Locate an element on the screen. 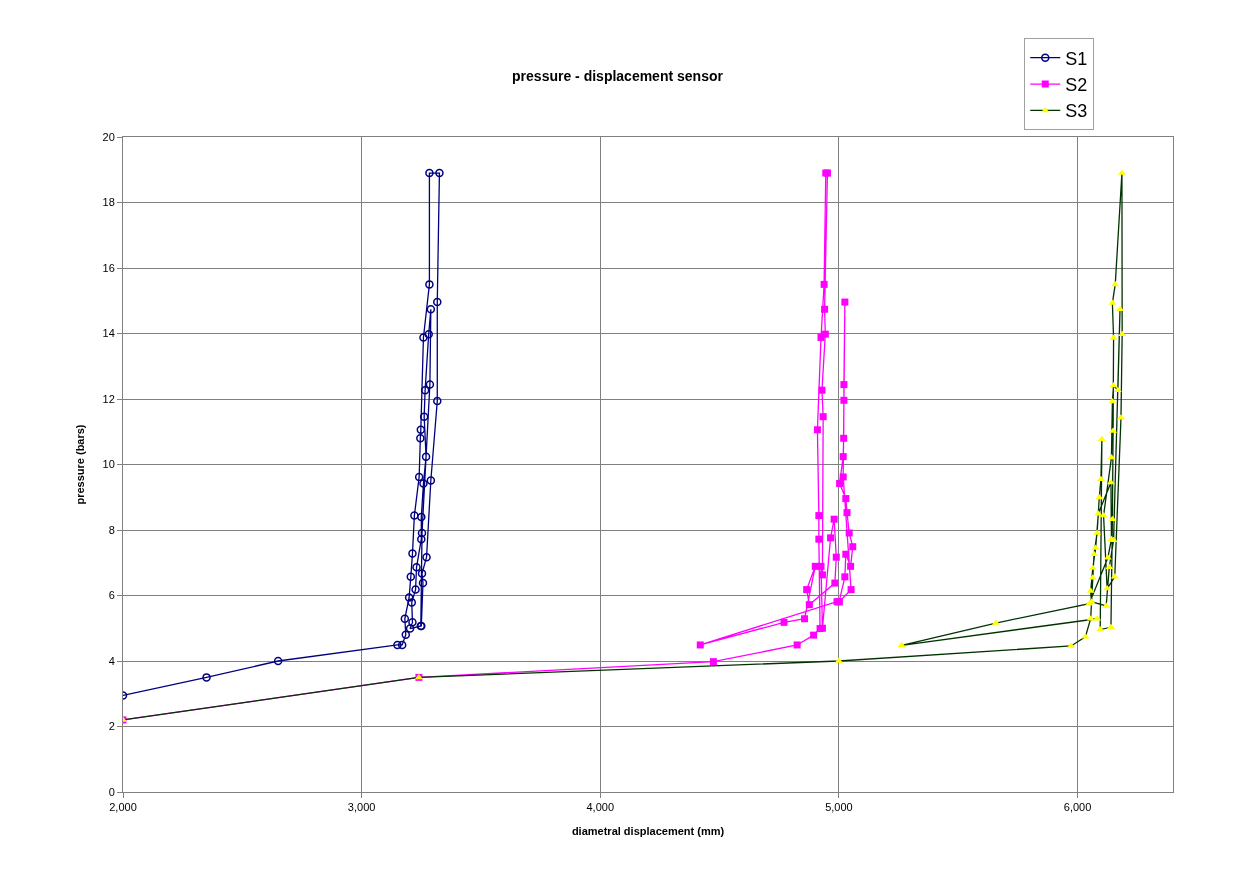 This screenshot has width=1235, height=894. y-tick-label: 14 is located at coordinates (108, 333).